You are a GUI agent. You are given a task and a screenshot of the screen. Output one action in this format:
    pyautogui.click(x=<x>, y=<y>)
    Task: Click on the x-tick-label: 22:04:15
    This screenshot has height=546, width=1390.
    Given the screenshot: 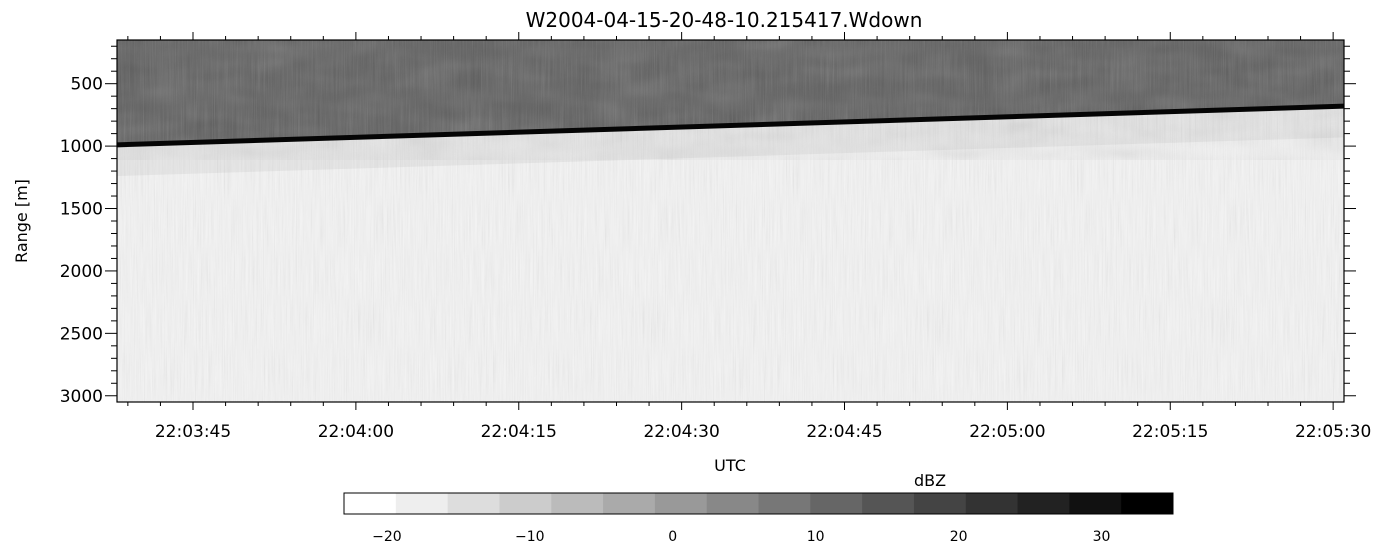 What is the action you would take?
    pyautogui.click(x=519, y=432)
    